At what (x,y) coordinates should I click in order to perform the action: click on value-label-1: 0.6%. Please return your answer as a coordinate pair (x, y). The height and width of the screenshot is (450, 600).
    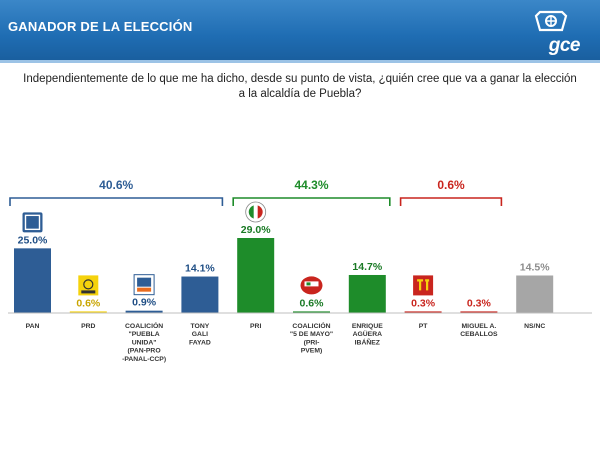
    Looking at the image, I should click on (88, 303).